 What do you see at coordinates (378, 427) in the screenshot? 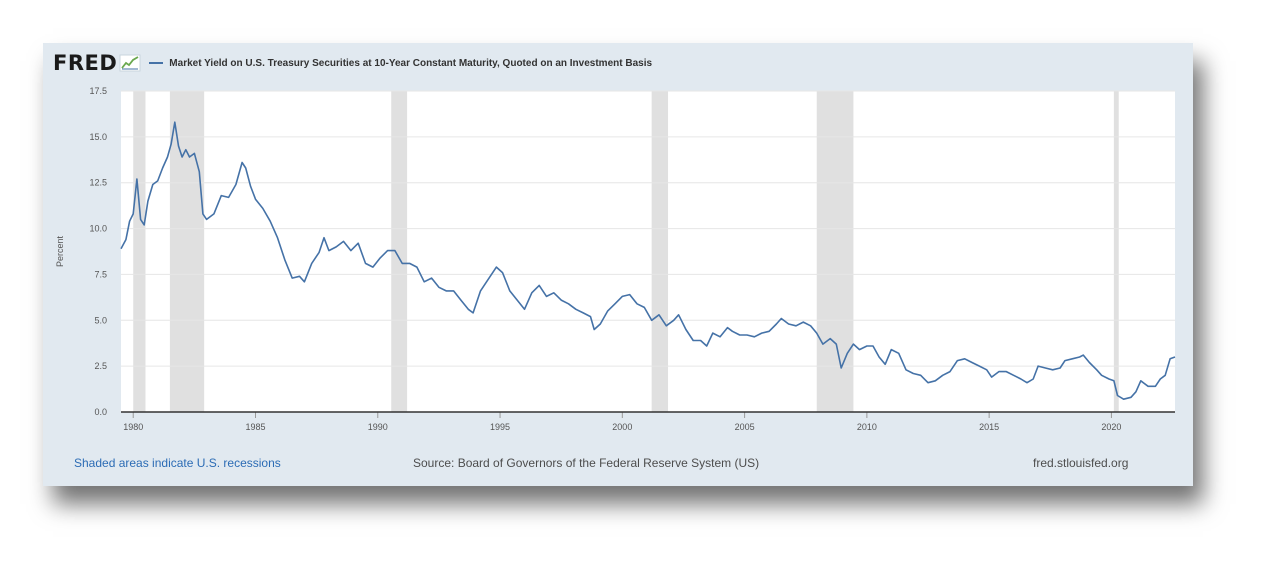
I see `x-tick-label: 1990` at bounding box center [378, 427].